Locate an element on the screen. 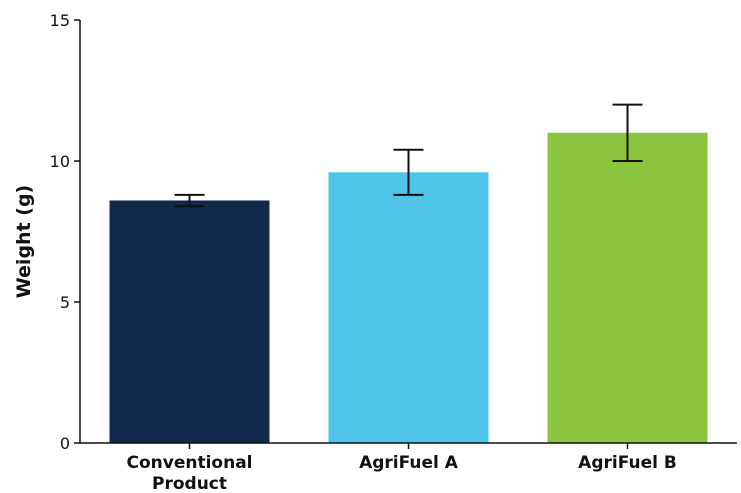  x-tick-label: AgriFuel A is located at coordinates (409, 463).